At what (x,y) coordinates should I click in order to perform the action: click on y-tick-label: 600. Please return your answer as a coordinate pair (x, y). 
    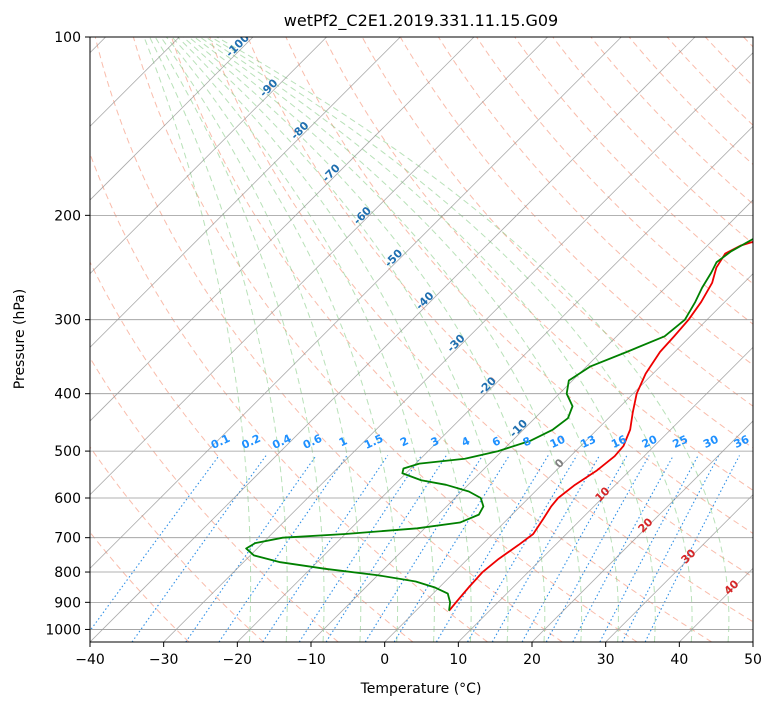
    Looking at the image, I should click on (67, 499).